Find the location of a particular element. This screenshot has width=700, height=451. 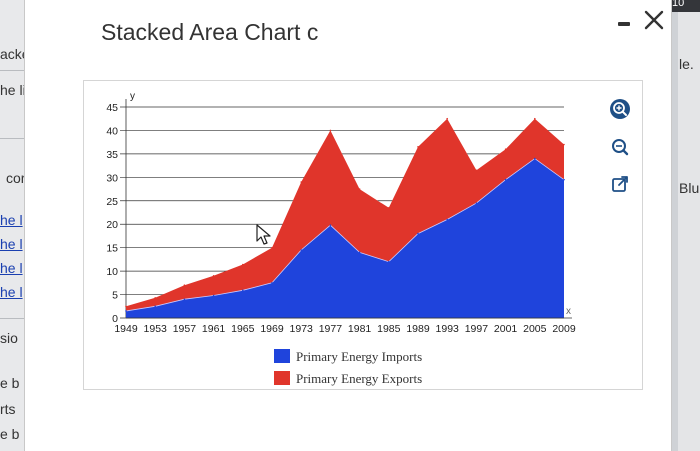

close-button is located at coordinates (654, 21).